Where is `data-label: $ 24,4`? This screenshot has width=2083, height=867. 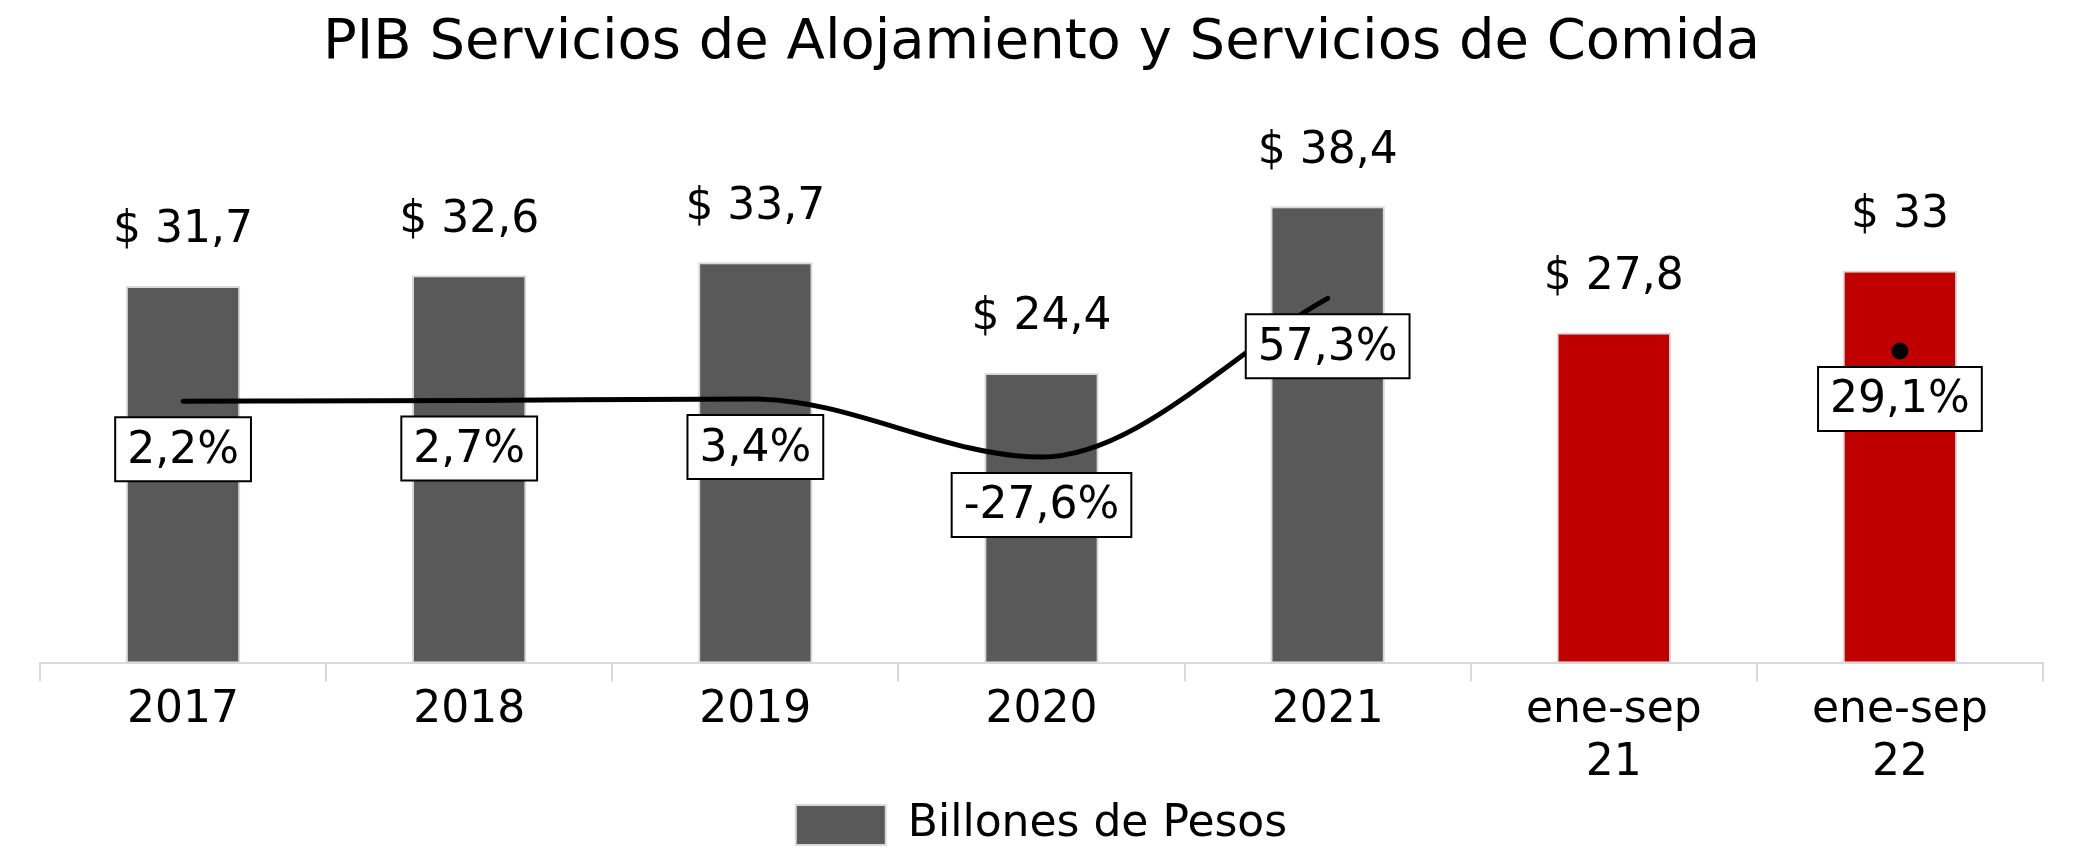
data-label: $ 24,4 is located at coordinates (1041, 314).